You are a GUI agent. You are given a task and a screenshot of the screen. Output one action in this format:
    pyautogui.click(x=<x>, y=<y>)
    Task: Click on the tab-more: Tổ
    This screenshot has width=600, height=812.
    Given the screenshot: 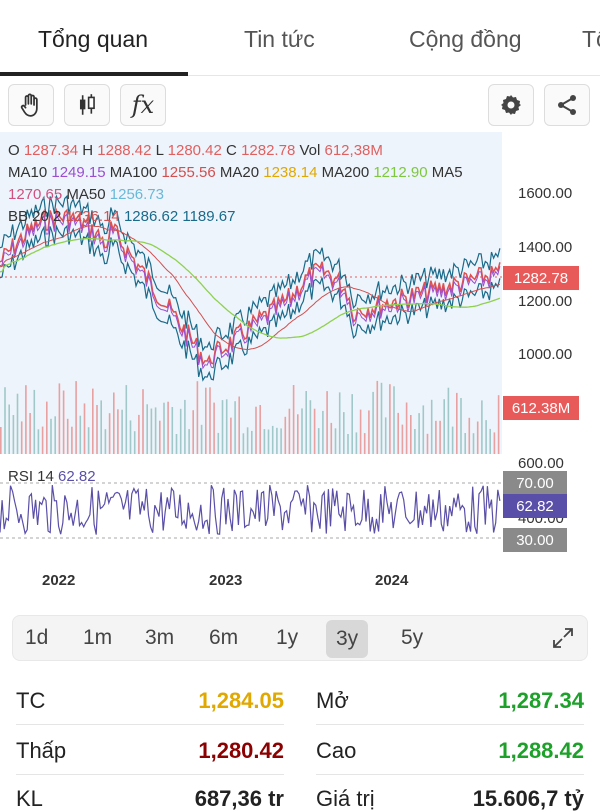 What is the action you would take?
    pyautogui.click(x=591, y=39)
    